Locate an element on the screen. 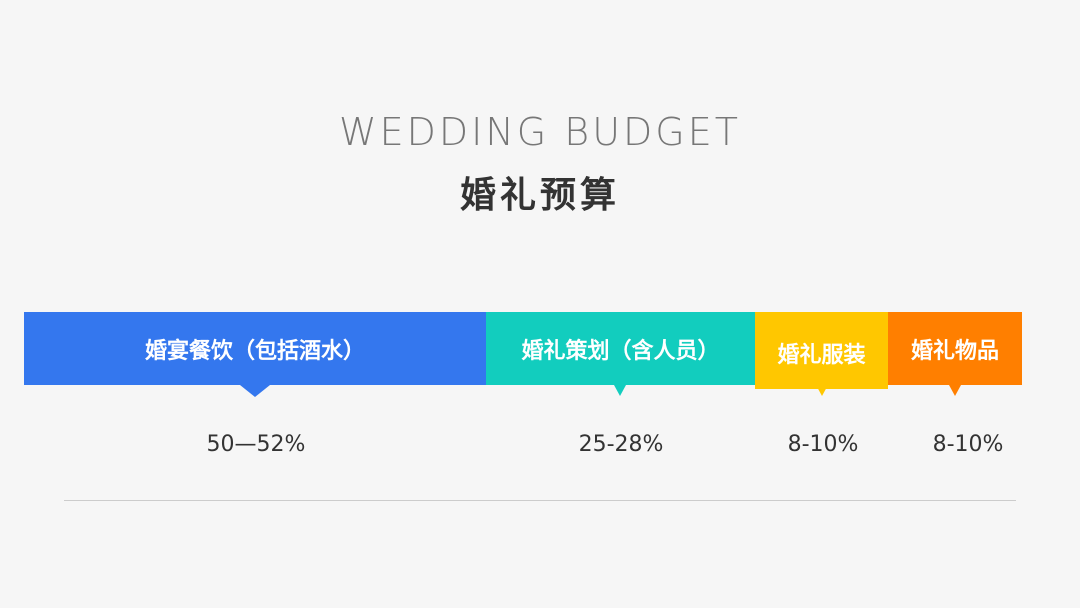 The width and height of the screenshot is (1080, 608). bar-segment: 婚礼服装 is located at coordinates (821, 350).